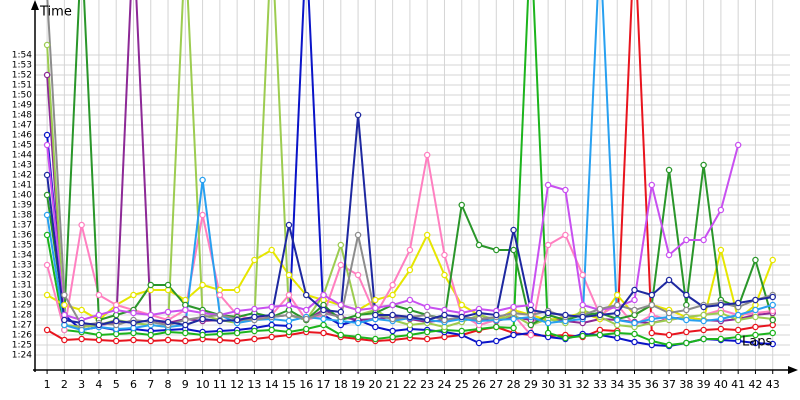 This screenshot has height=400, width=800. Describe the element at coordinates (185, 384) in the screenshot. I see `x-tick-label: 9` at that location.